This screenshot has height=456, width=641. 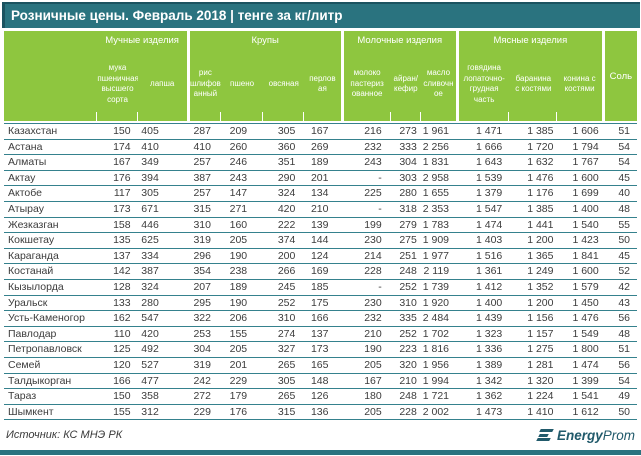 I want to click on value-cell: 310, so click(x=284, y=319).